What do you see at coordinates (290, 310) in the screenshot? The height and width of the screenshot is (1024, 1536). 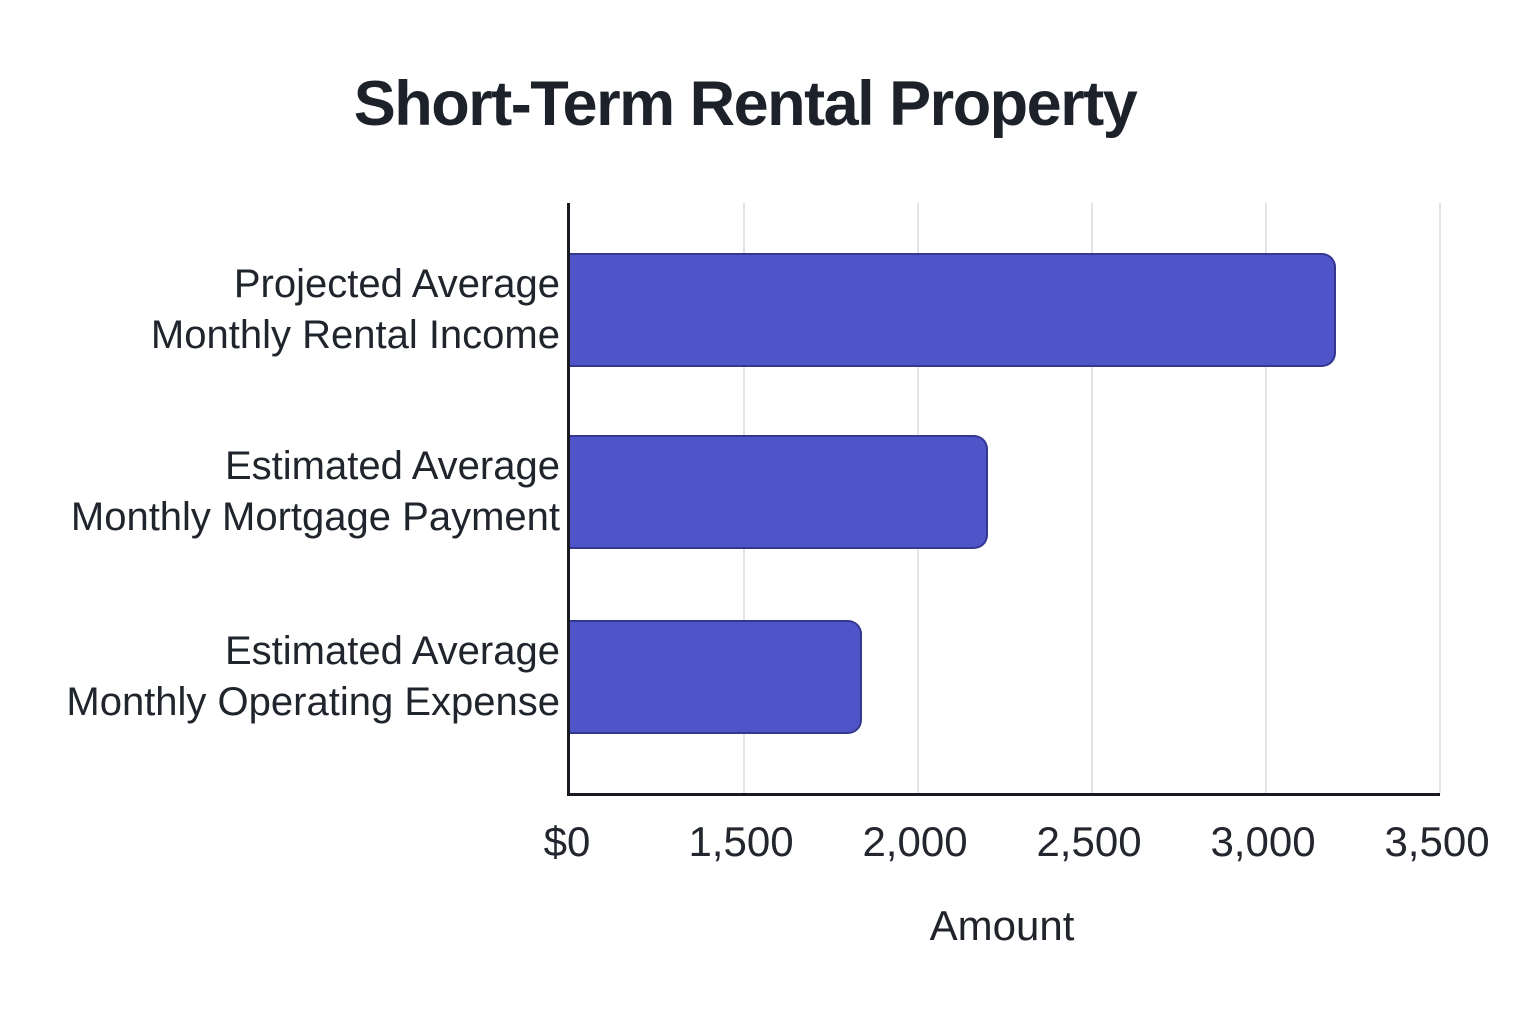 I see `category-label: Projected Average Monthly Rental Income` at bounding box center [290, 310].